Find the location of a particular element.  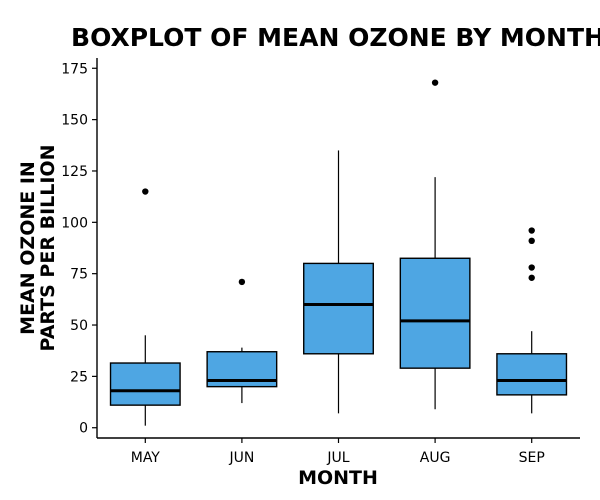

y-tick-label: 175 is located at coordinates (74, 69).